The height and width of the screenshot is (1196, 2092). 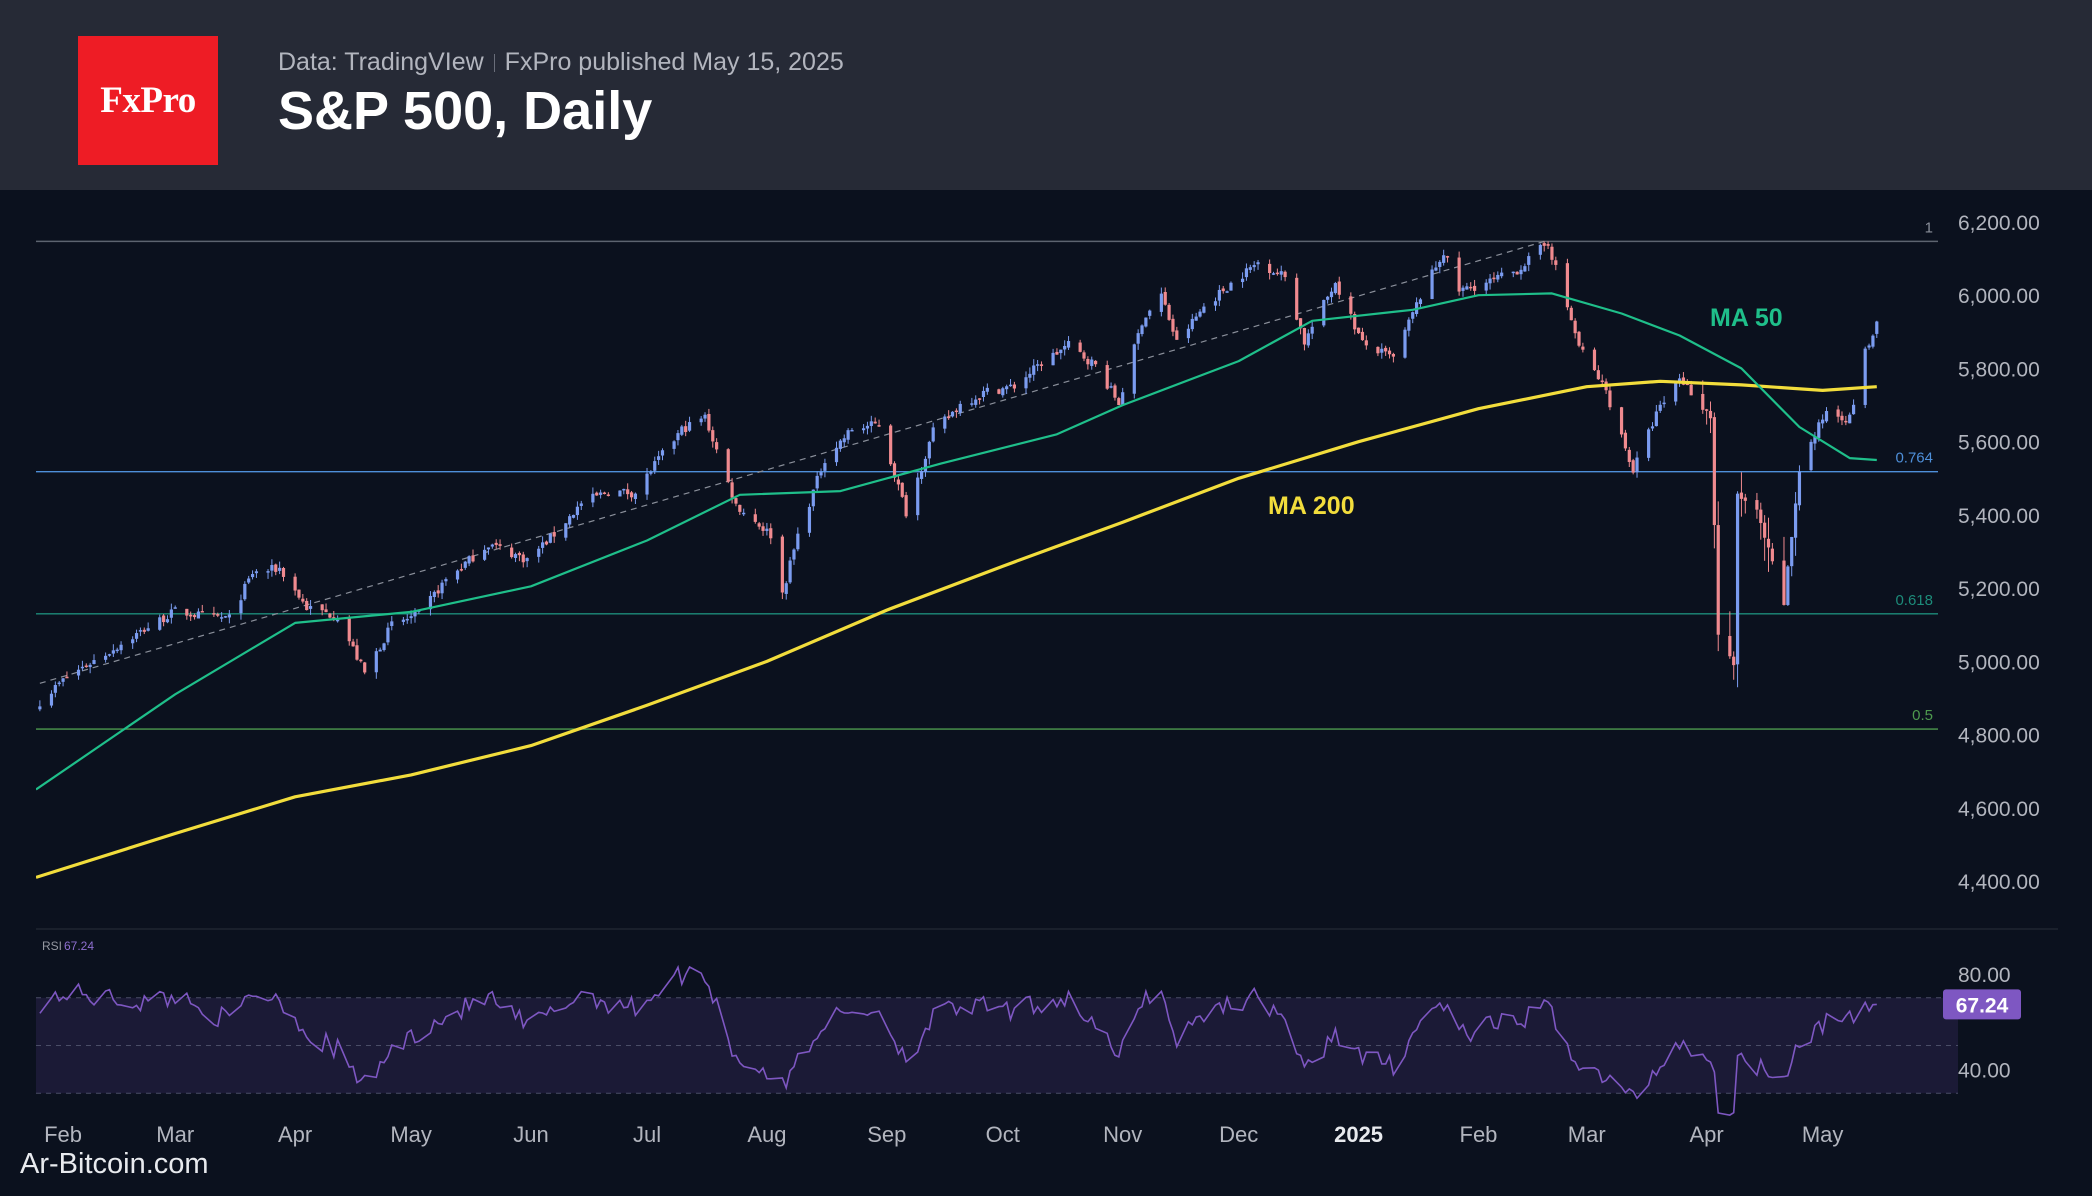 I want to click on y-tick-label: 4,400.00, so click(x=1999, y=882).